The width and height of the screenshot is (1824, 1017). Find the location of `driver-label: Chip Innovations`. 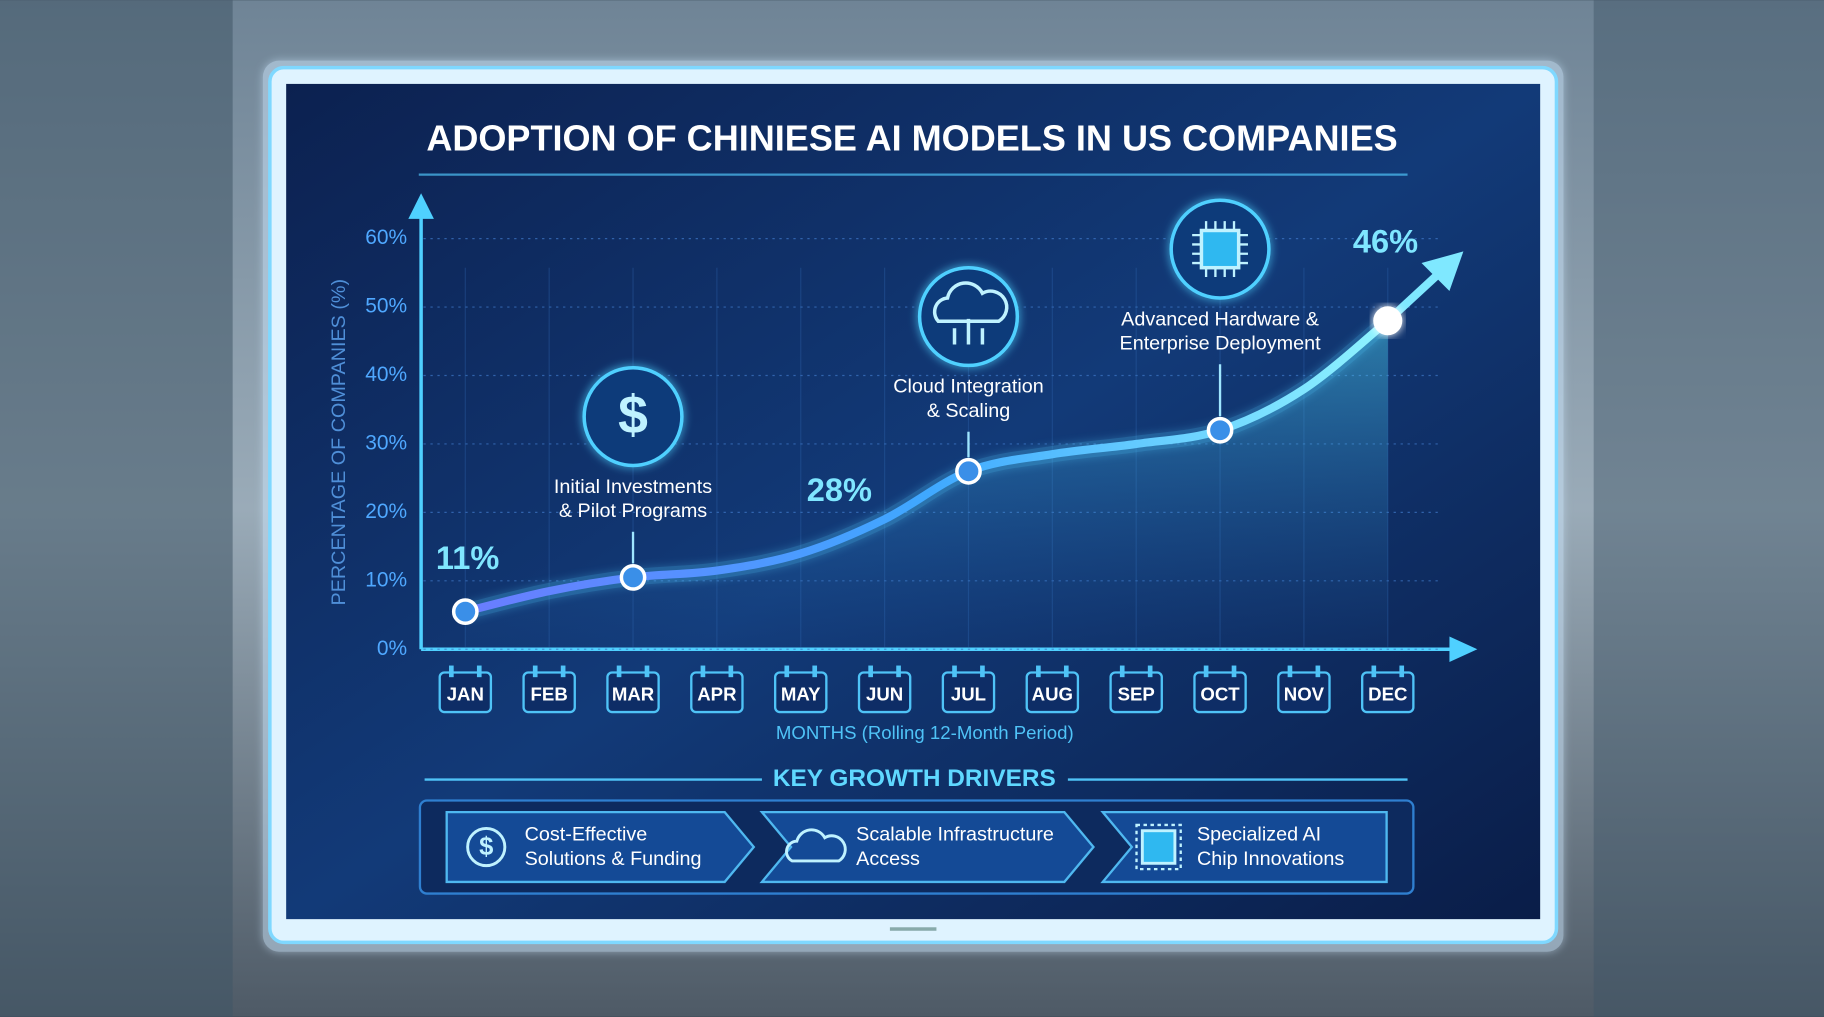

driver-label: Chip Innovations is located at coordinates (1270, 859).